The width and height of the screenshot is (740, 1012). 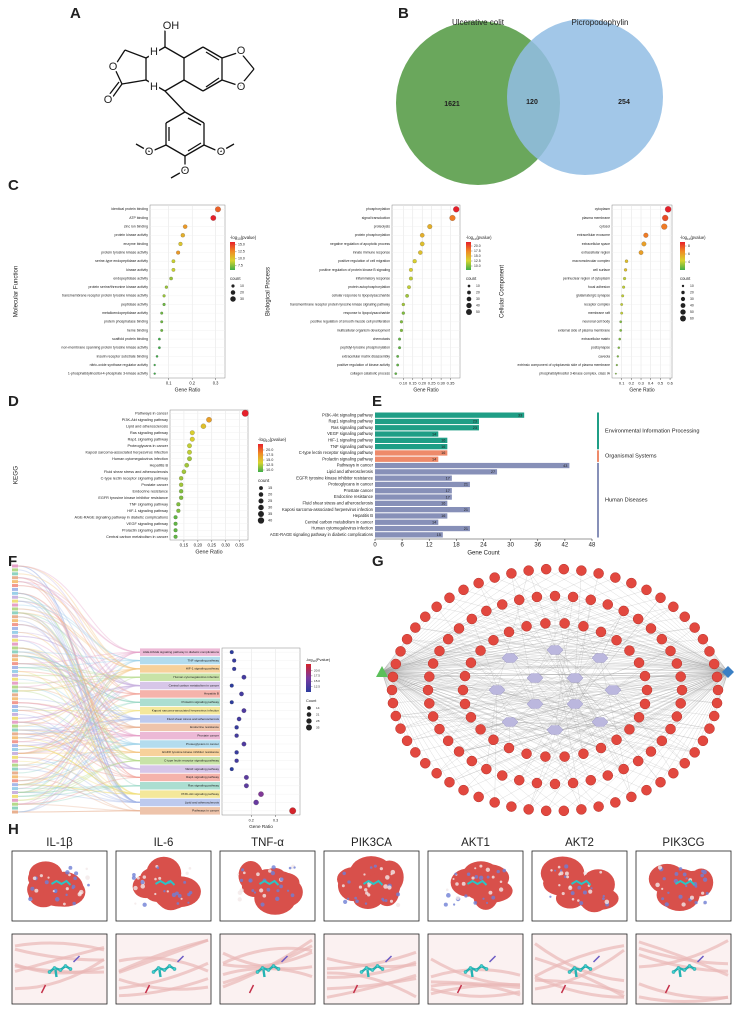 What do you see at coordinates (443, 516) in the screenshot?
I see `bar-value-label: 16` at bounding box center [443, 516].